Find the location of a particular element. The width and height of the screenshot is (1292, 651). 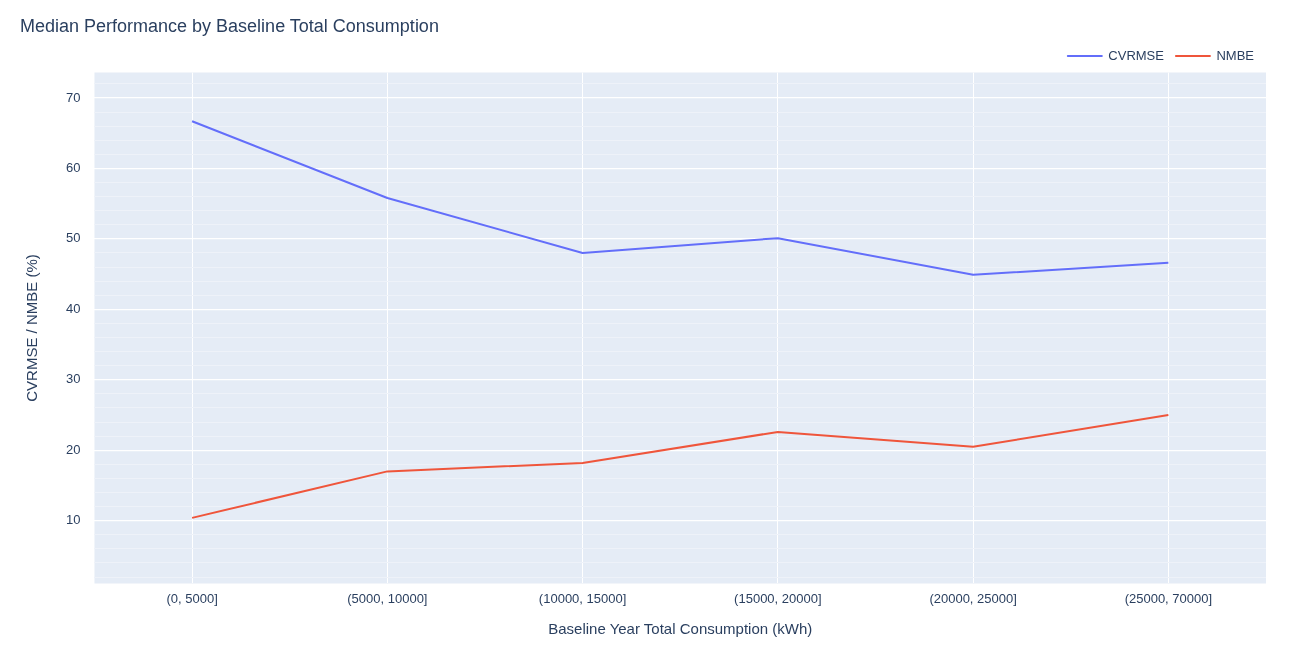

x-tick-label: (0, 5000] is located at coordinates (192, 598).